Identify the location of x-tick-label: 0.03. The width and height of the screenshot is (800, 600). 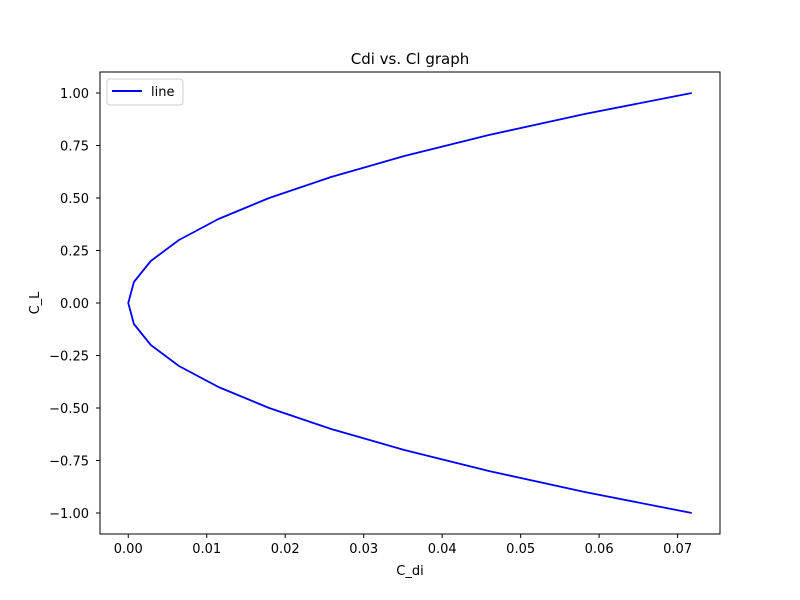
(363, 549).